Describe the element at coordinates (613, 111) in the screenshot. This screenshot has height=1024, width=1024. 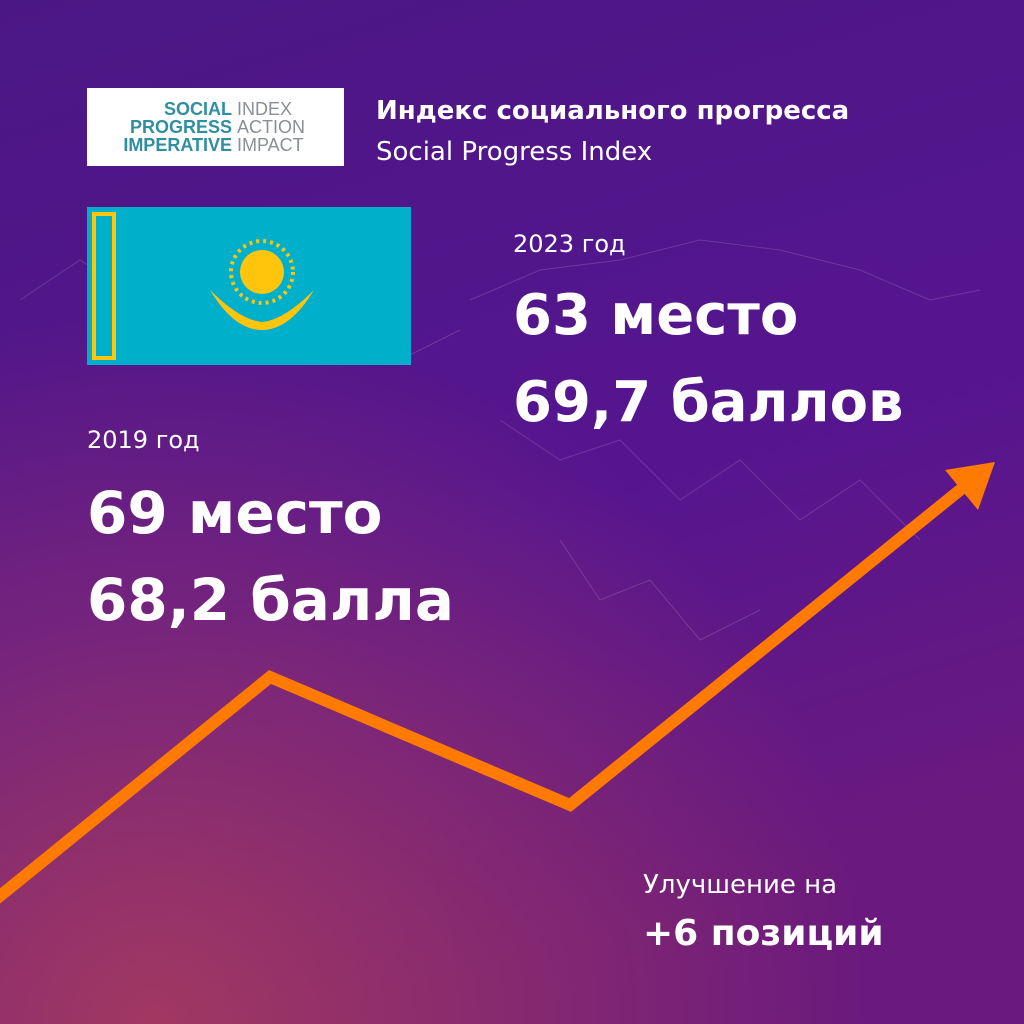
I see `title: Индекс социального прогресса` at that location.